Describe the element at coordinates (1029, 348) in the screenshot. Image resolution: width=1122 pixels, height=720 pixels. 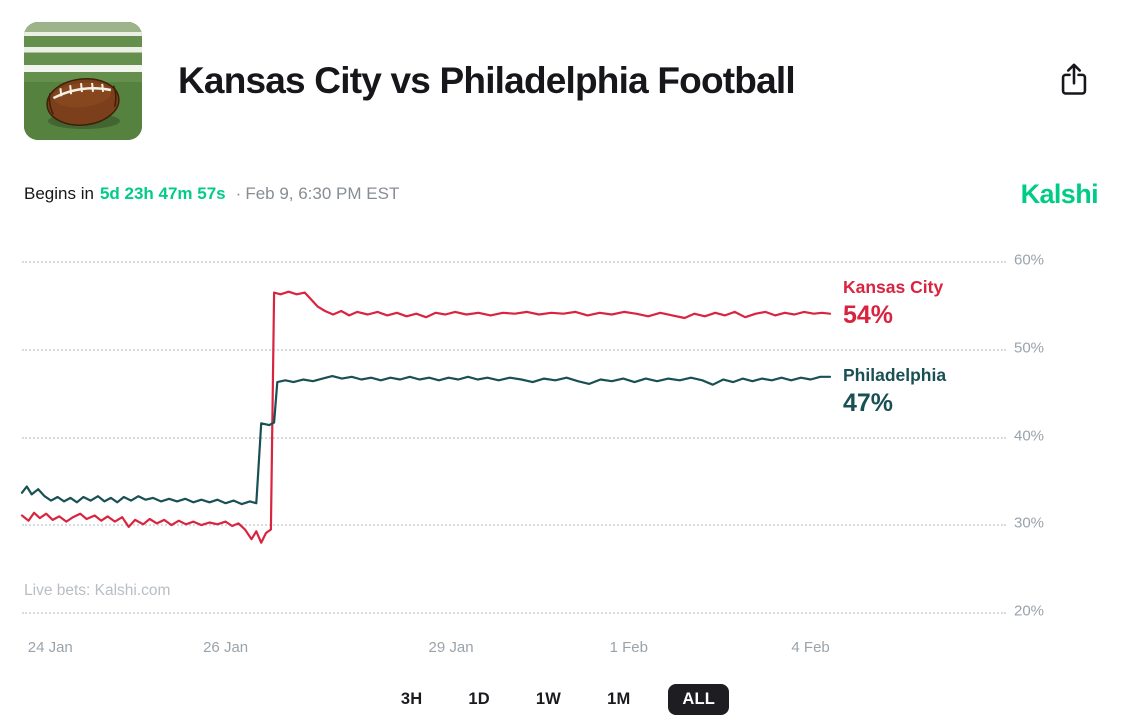
I see `y-axis-label: 50%` at that location.